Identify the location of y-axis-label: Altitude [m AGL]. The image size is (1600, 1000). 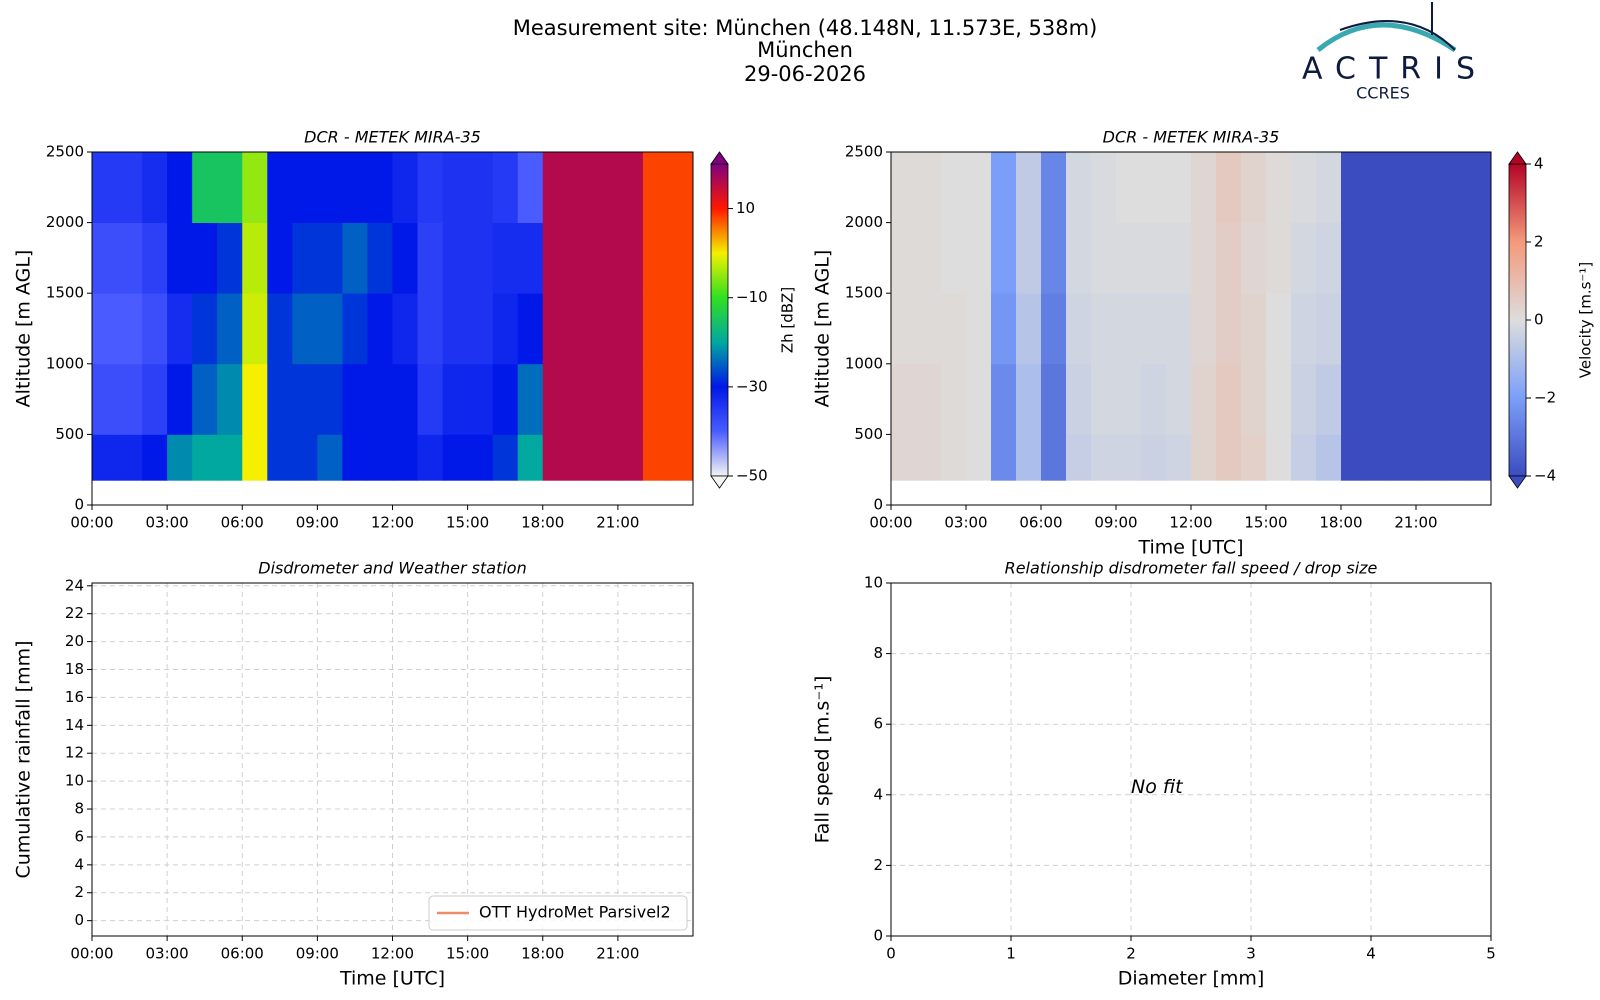
(24, 329).